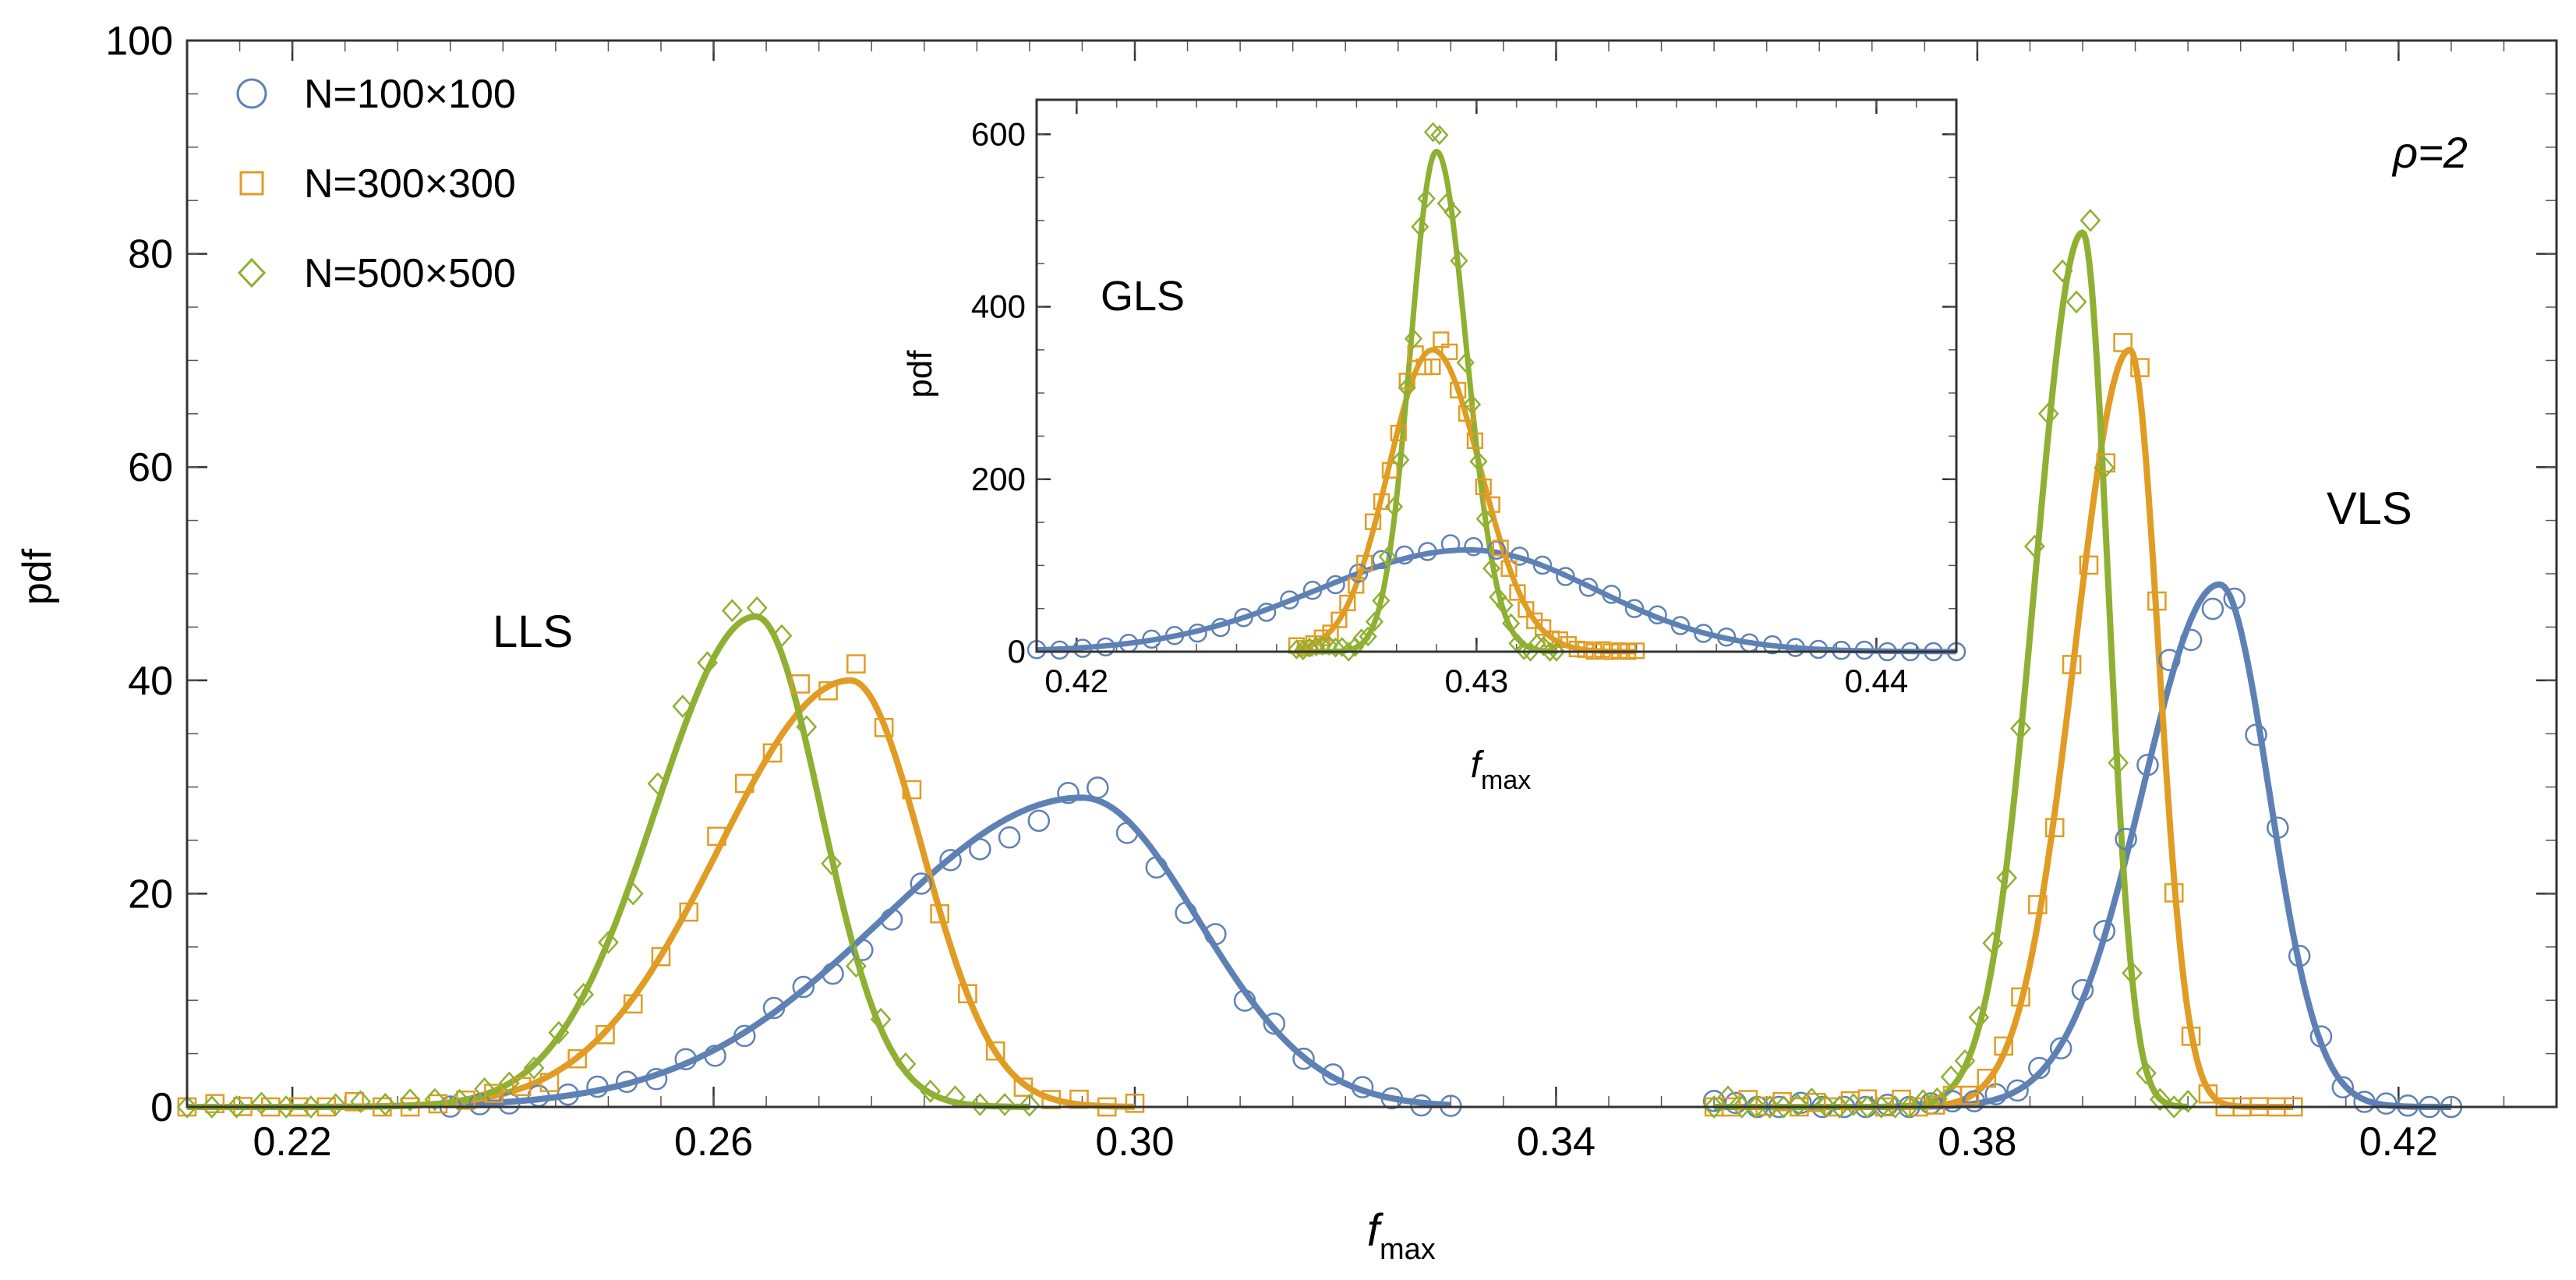  I want to click on inset-x-tick-label: 0.44, so click(1877, 681).